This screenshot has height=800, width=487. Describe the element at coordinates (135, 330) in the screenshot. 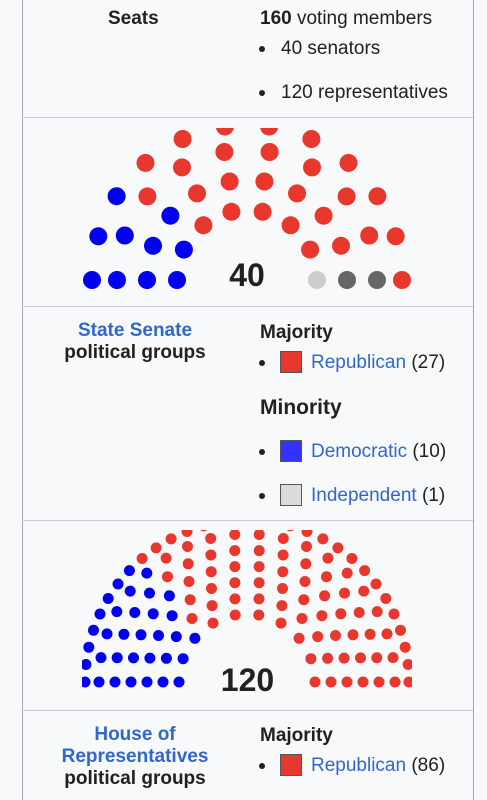

I see `state-senate-link: State Senate` at that location.